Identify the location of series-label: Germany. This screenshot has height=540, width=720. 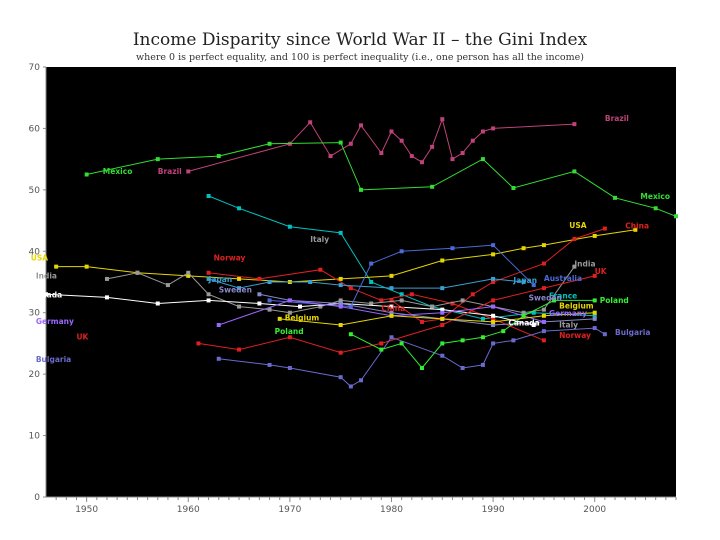
(55, 321).